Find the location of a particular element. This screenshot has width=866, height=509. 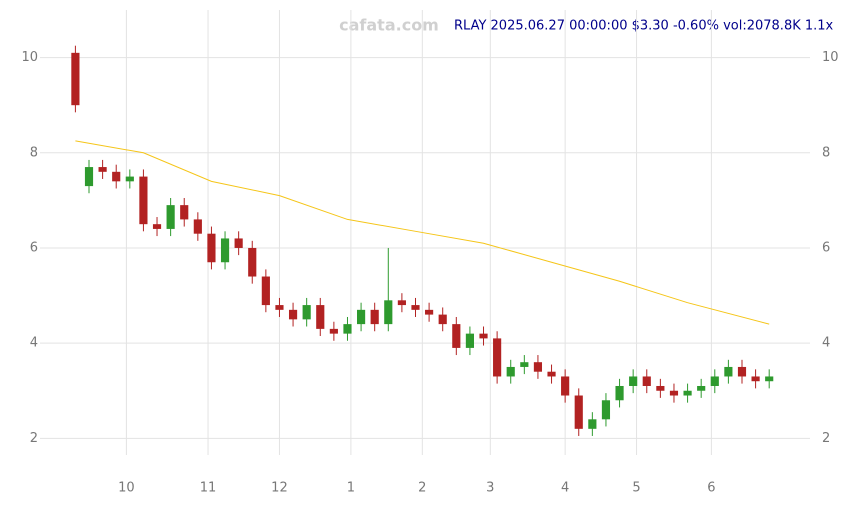

x-tick-label: 11 is located at coordinates (208, 488).